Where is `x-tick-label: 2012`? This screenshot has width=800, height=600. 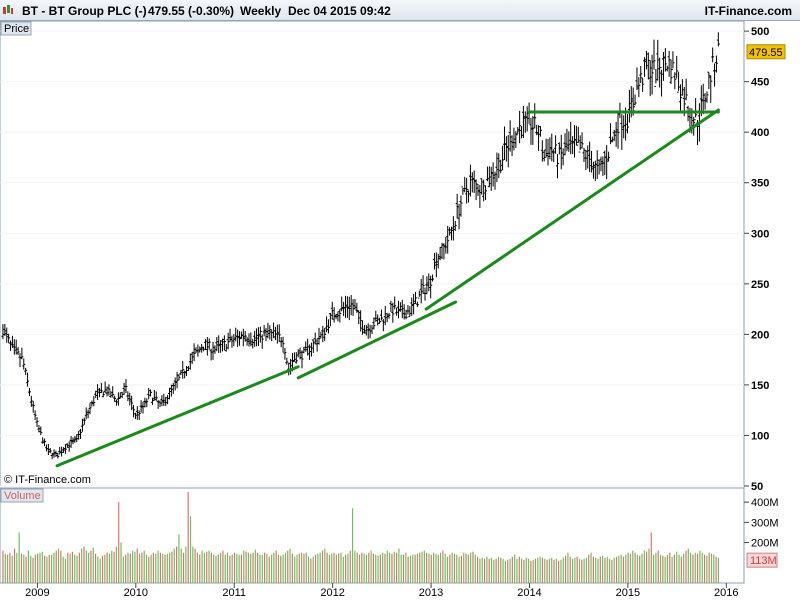 x-tick-label: 2012 is located at coordinates (332, 593).